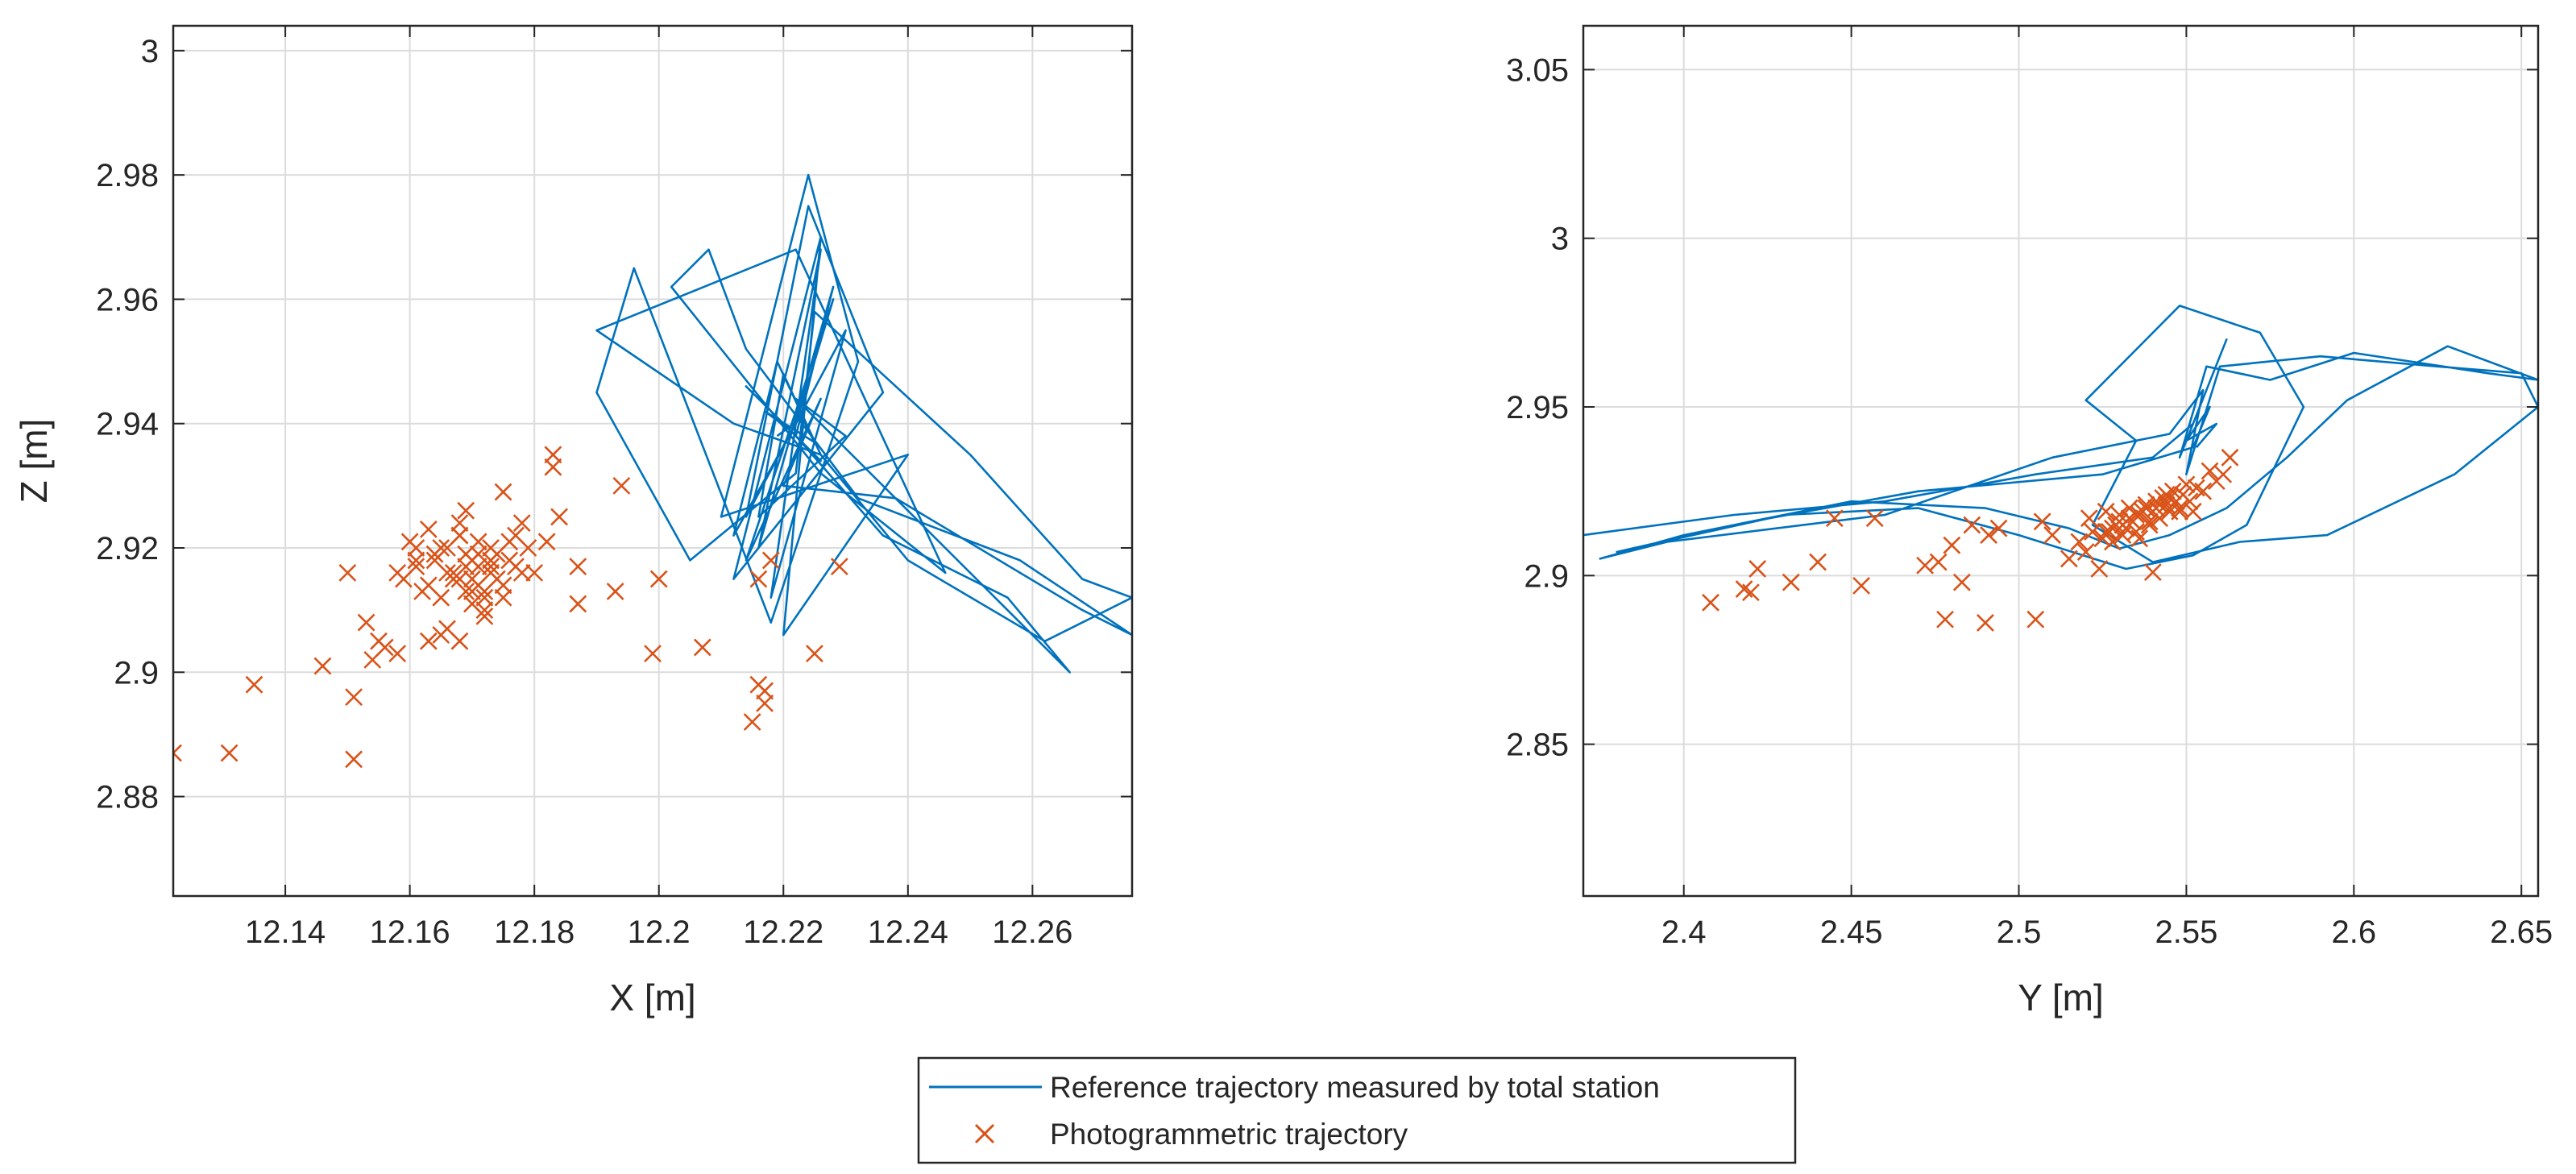  What do you see at coordinates (1537, 70) in the screenshot?
I see `y-tick-label: 3.05` at bounding box center [1537, 70].